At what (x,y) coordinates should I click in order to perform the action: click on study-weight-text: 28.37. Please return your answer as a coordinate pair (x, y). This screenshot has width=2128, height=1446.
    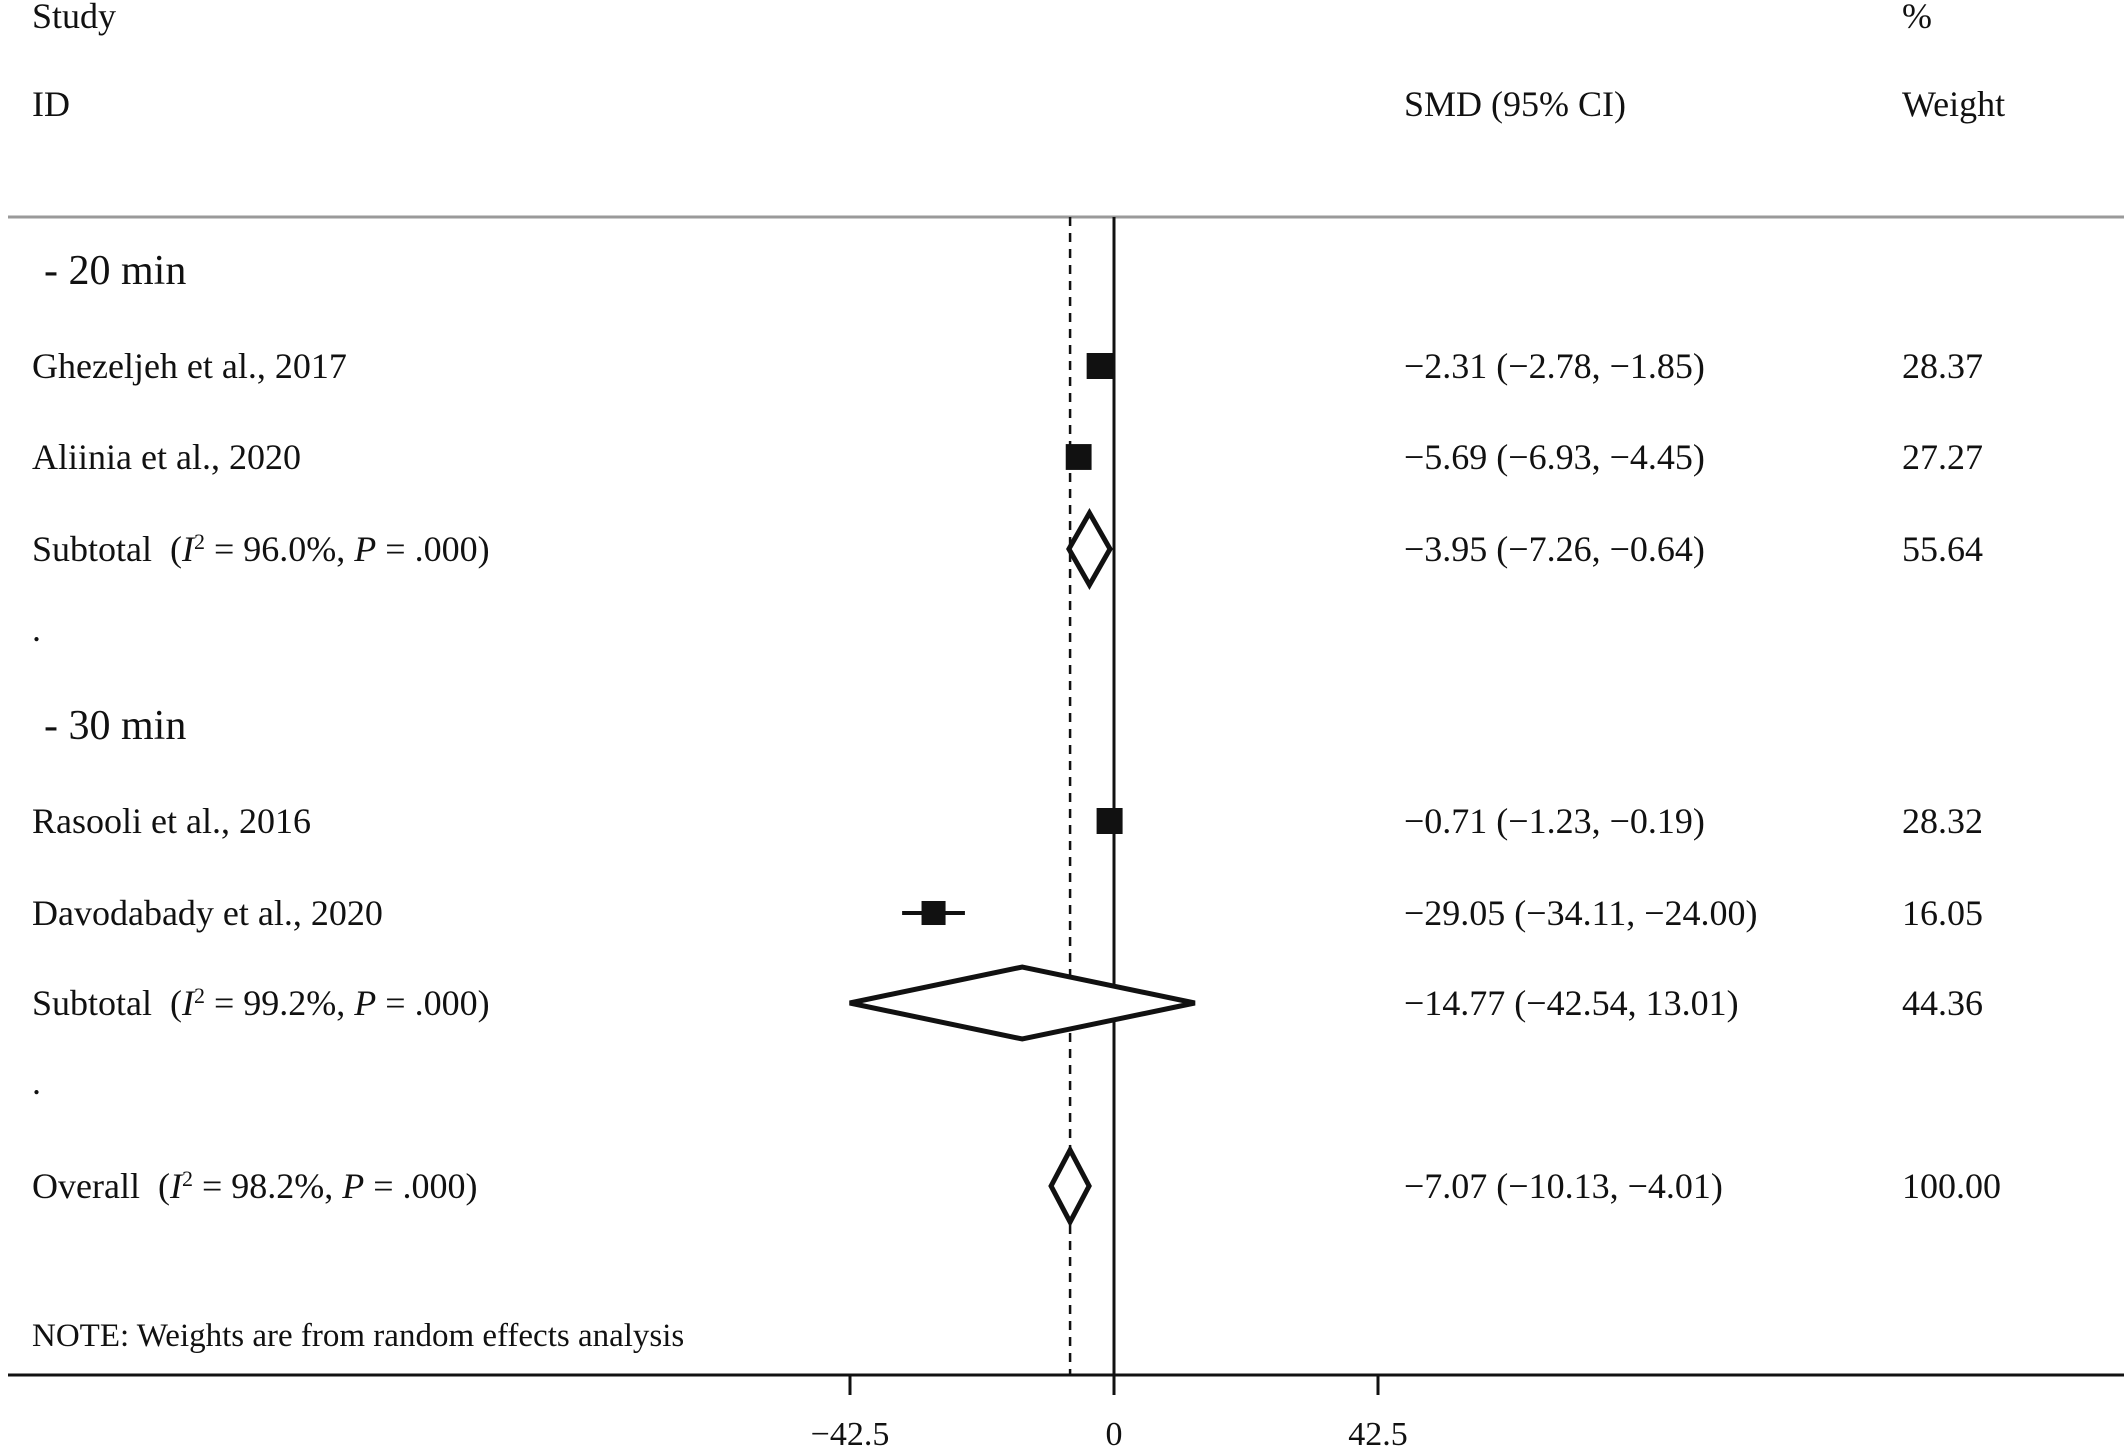
    Looking at the image, I should click on (1942, 366).